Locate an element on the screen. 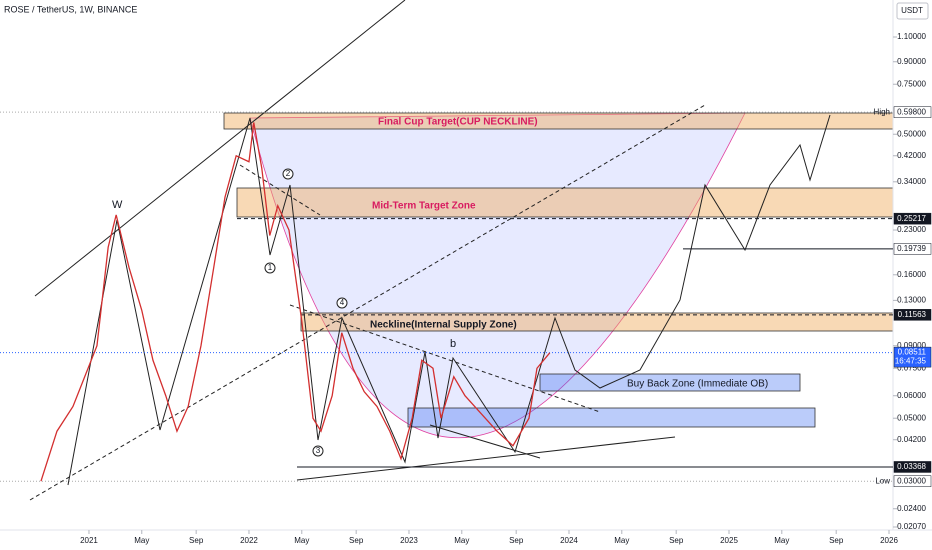 The width and height of the screenshot is (932, 550). y-tick-label: 0.50000 is located at coordinates (911, 133).